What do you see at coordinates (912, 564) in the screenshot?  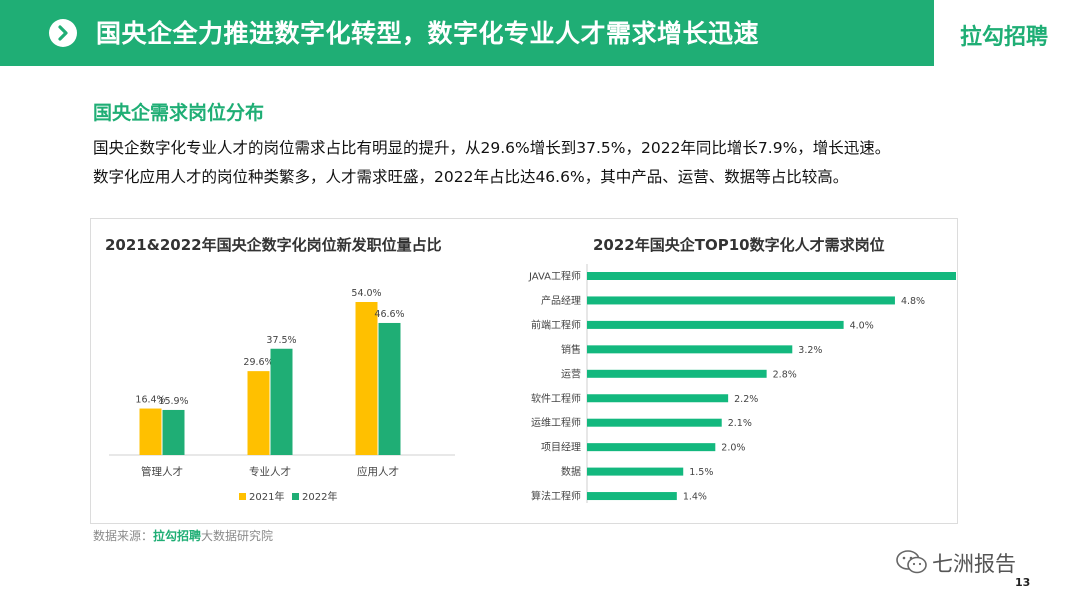 I see `wechat-icon` at bounding box center [912, 564].